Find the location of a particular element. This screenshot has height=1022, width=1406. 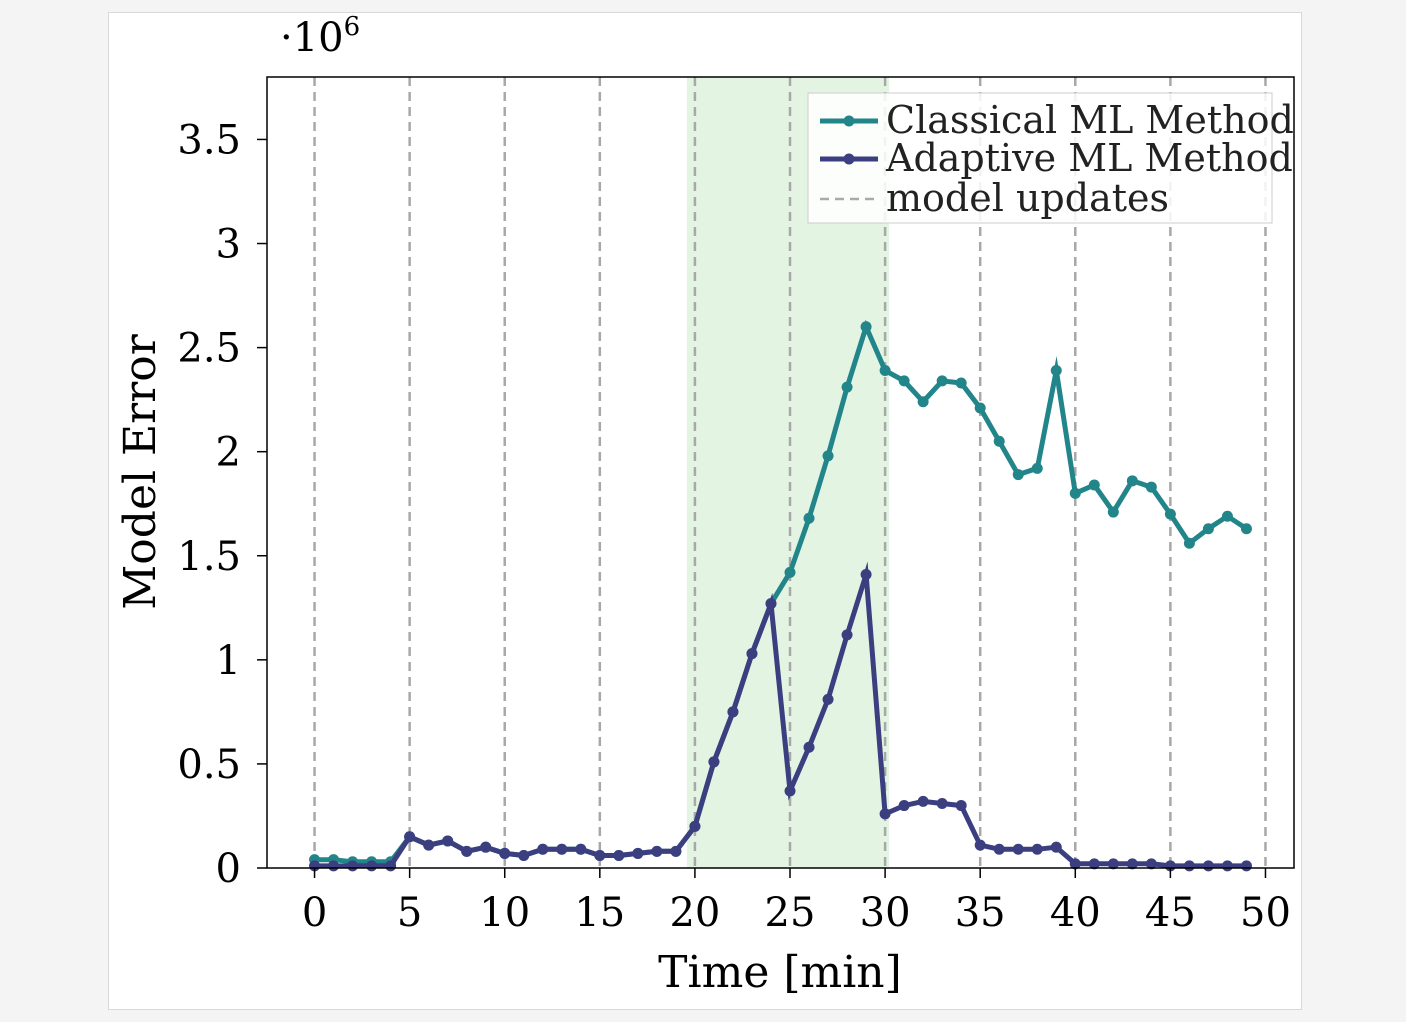

y-multiplier-base: ·10 is located at coordinates (312, 38).